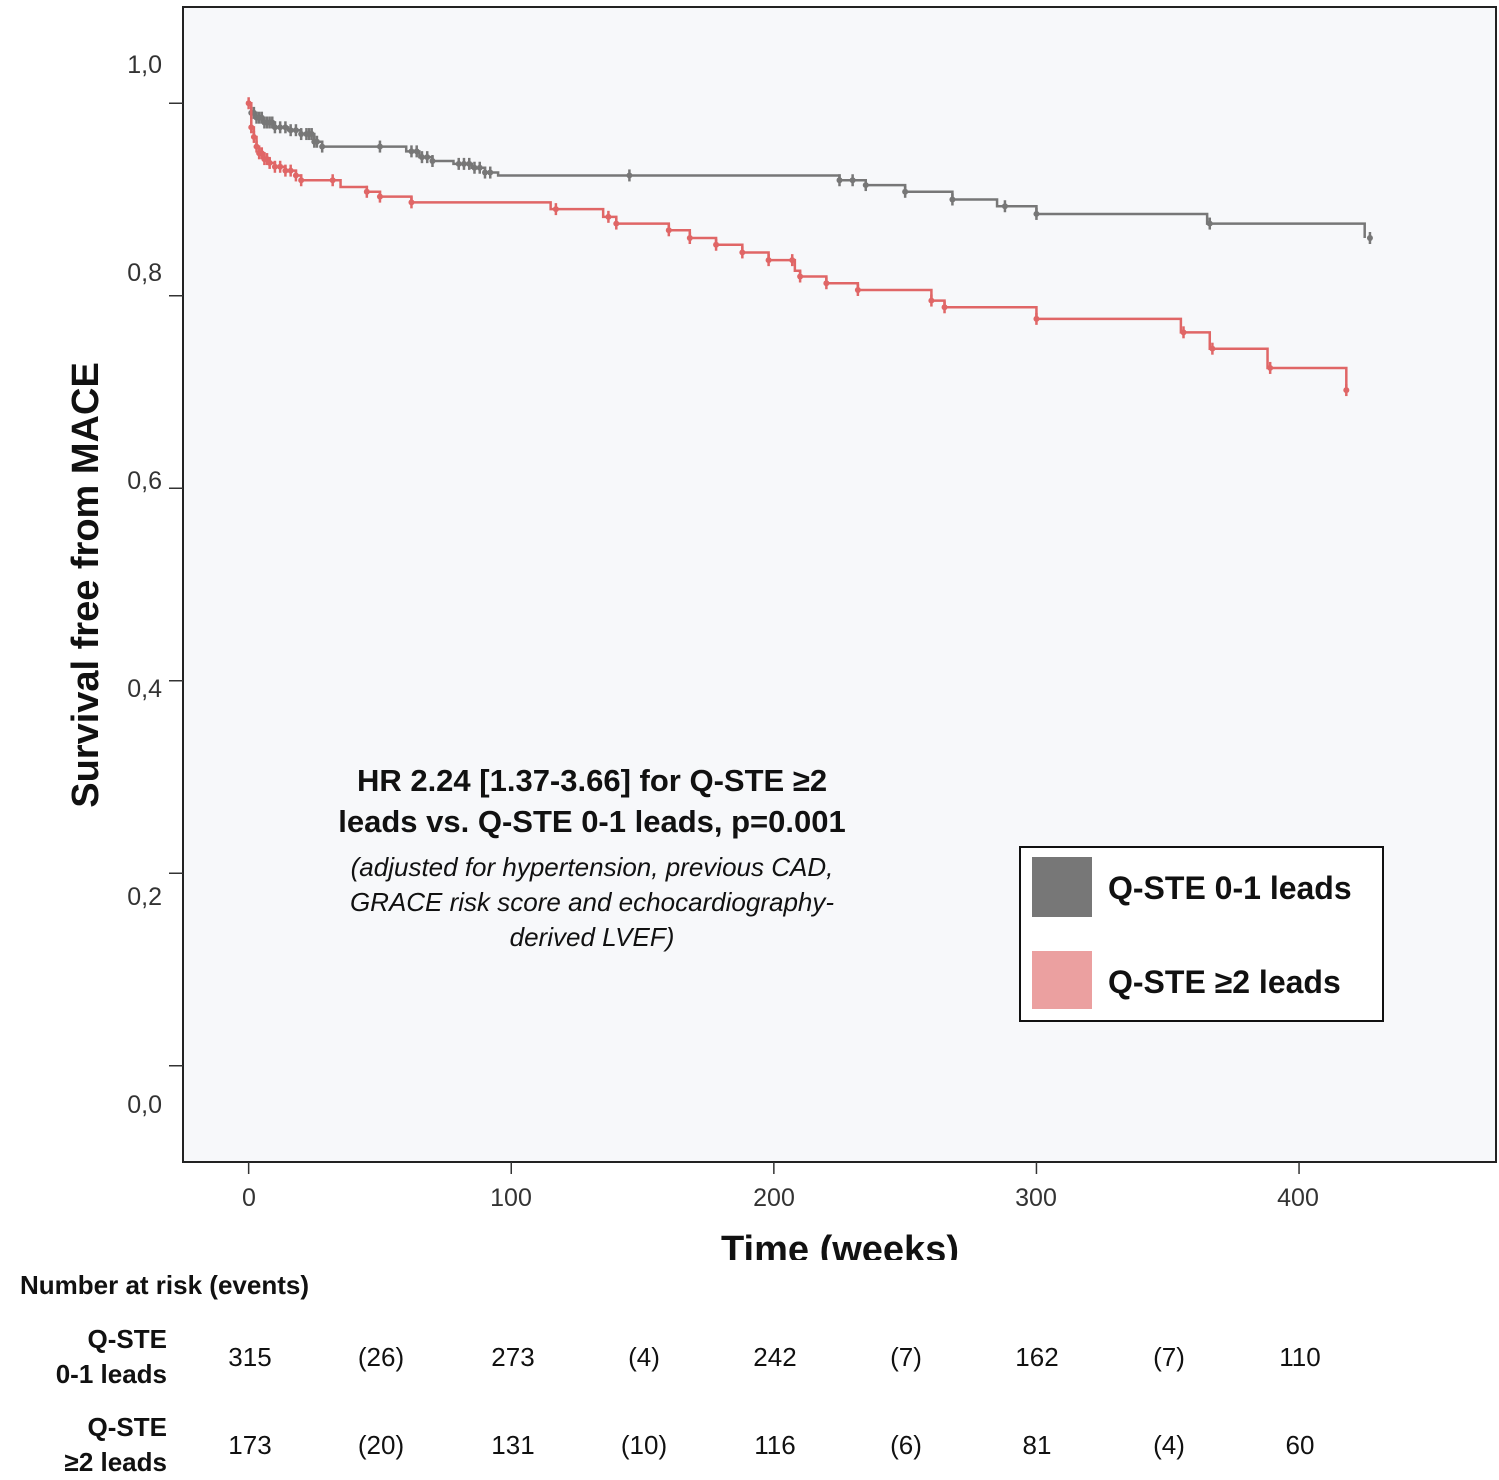 Image resolution: width=1499 pixels, height=1480 pixels. What do you see at coordinates (1298, 1198) in the screenshot?
I see `x-tick-label: 400` at bounding box center [1298, 1198].